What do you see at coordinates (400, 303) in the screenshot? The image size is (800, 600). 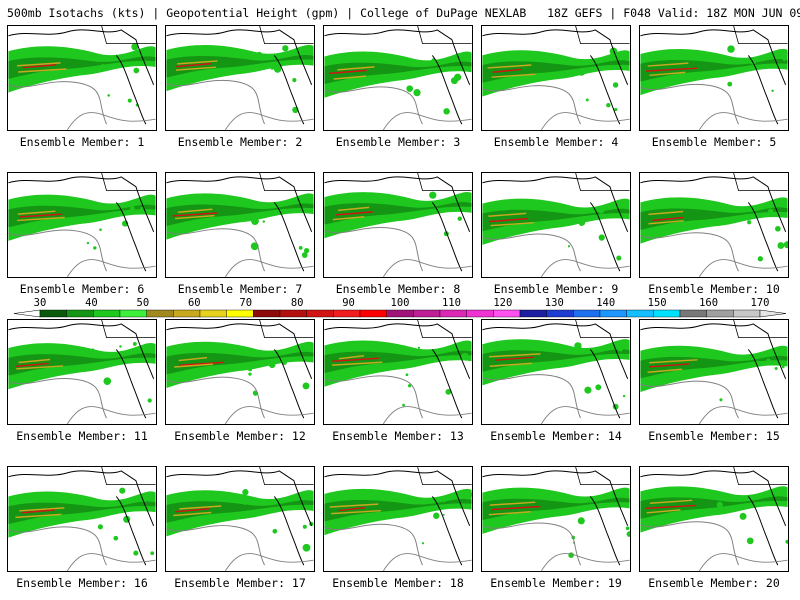 I see `colorbar-tick-label: 100` at bounding box center [400, 303].